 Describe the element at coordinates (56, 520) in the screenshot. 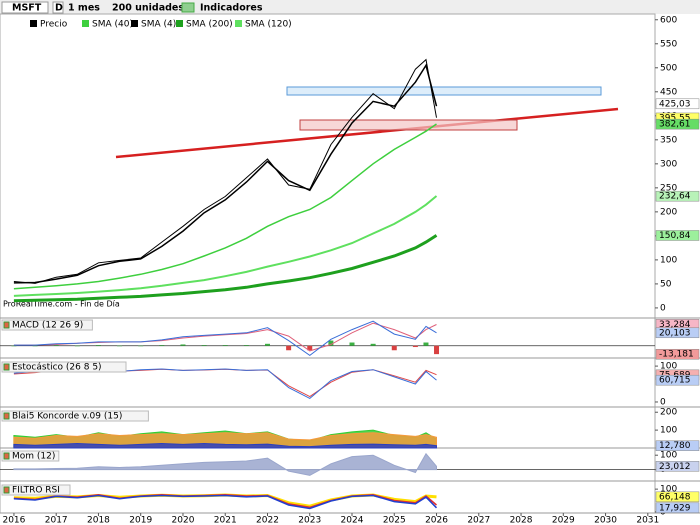

I see `x-tick-label: 2017` at that location.